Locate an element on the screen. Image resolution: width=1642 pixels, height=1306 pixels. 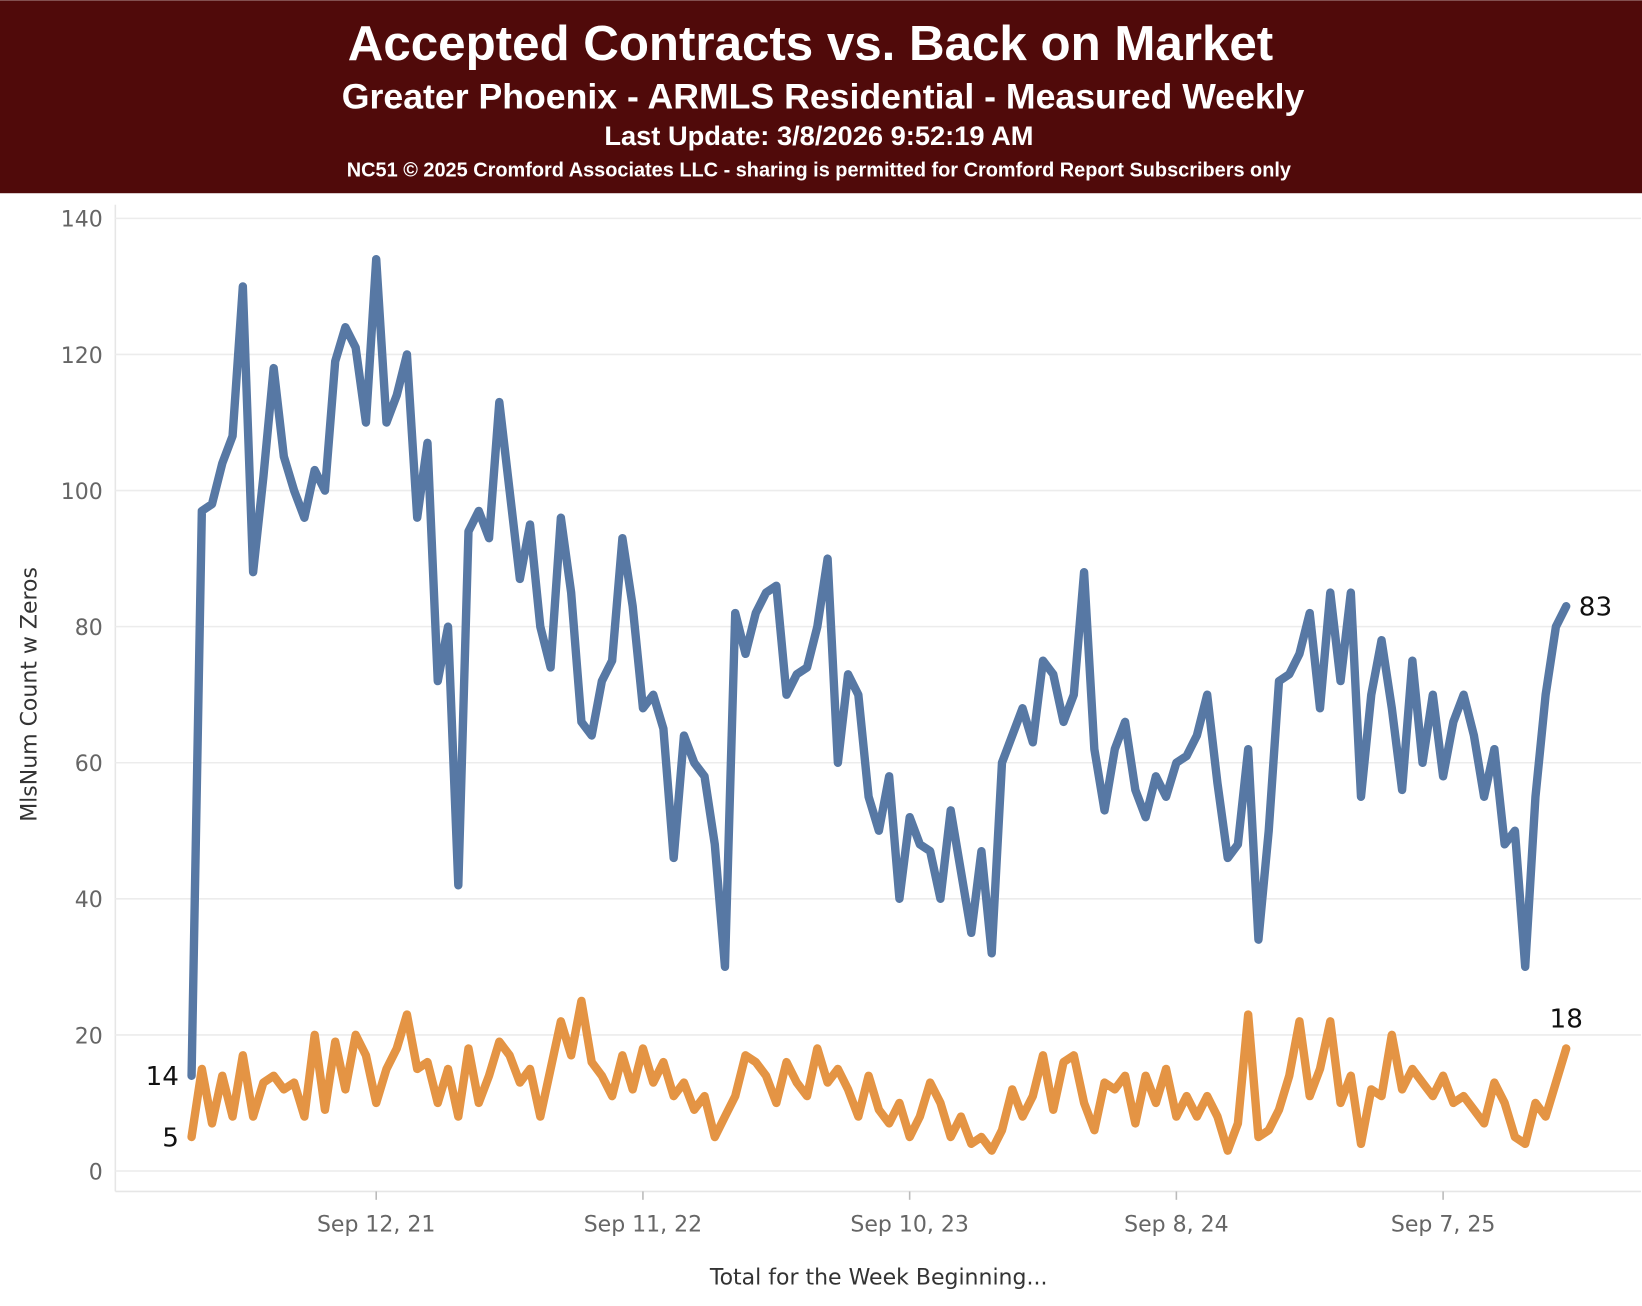
header-band is located at coordinates (821, 97).